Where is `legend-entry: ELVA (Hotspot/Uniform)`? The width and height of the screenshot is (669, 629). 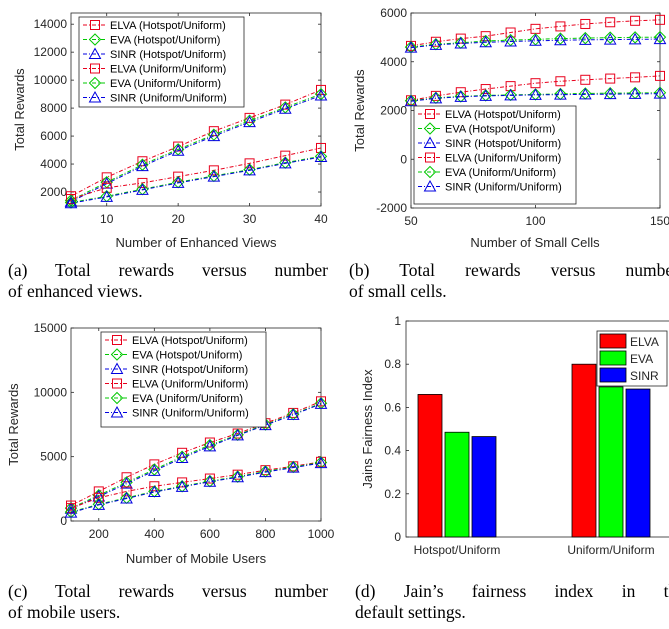 legend-entry: ELVA (Hotspot/Uniform) is located at coordinates (168, 26).